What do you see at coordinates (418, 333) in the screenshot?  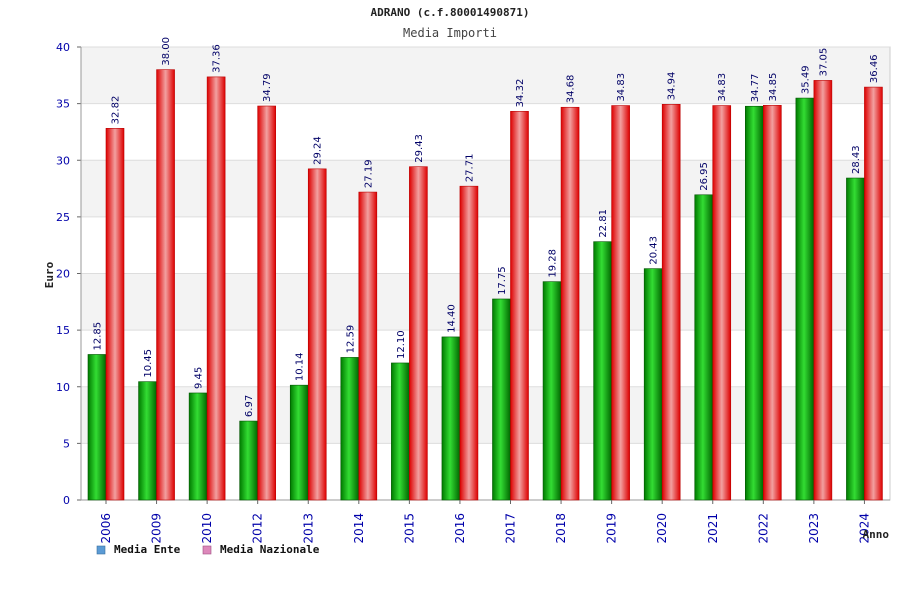 I see `bar-media-nazionale-2015` at bounding box center [418, 333].